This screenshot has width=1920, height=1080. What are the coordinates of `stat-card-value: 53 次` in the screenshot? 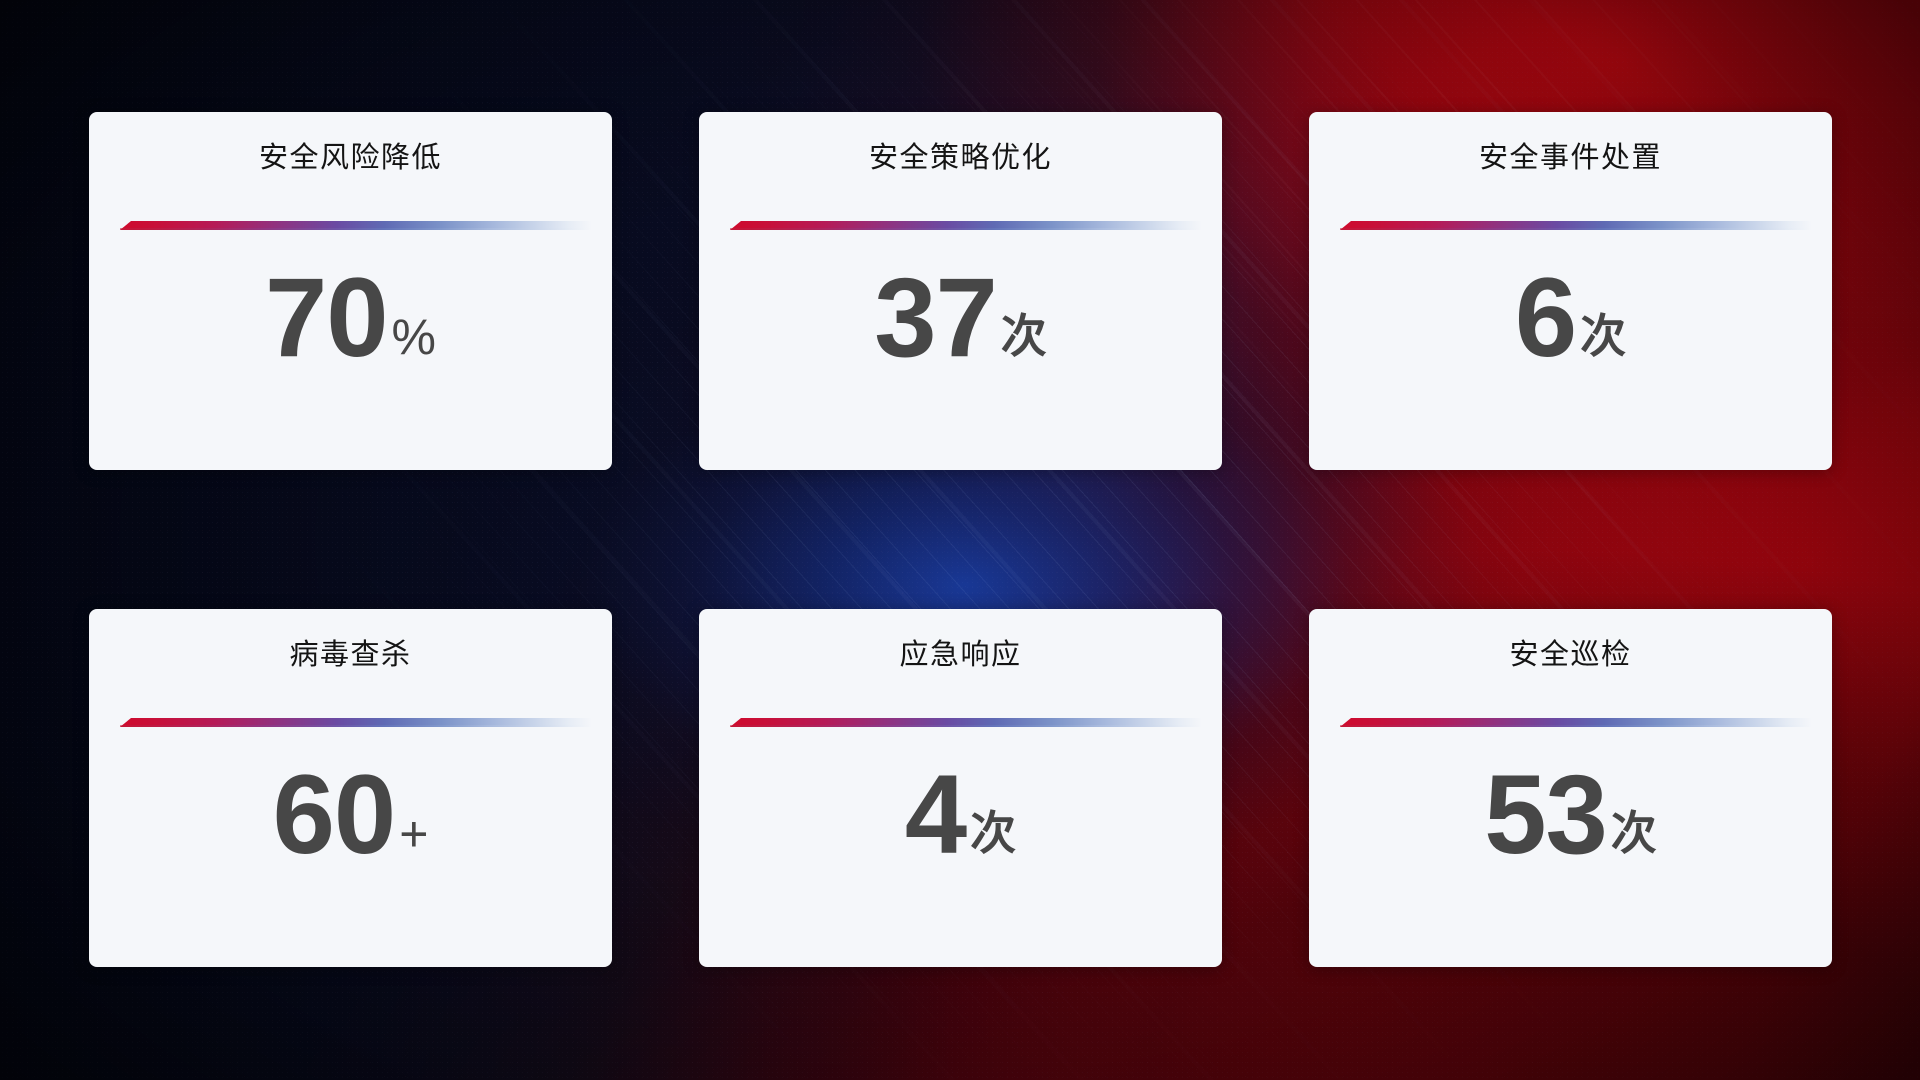 It's located at (1570, 815).